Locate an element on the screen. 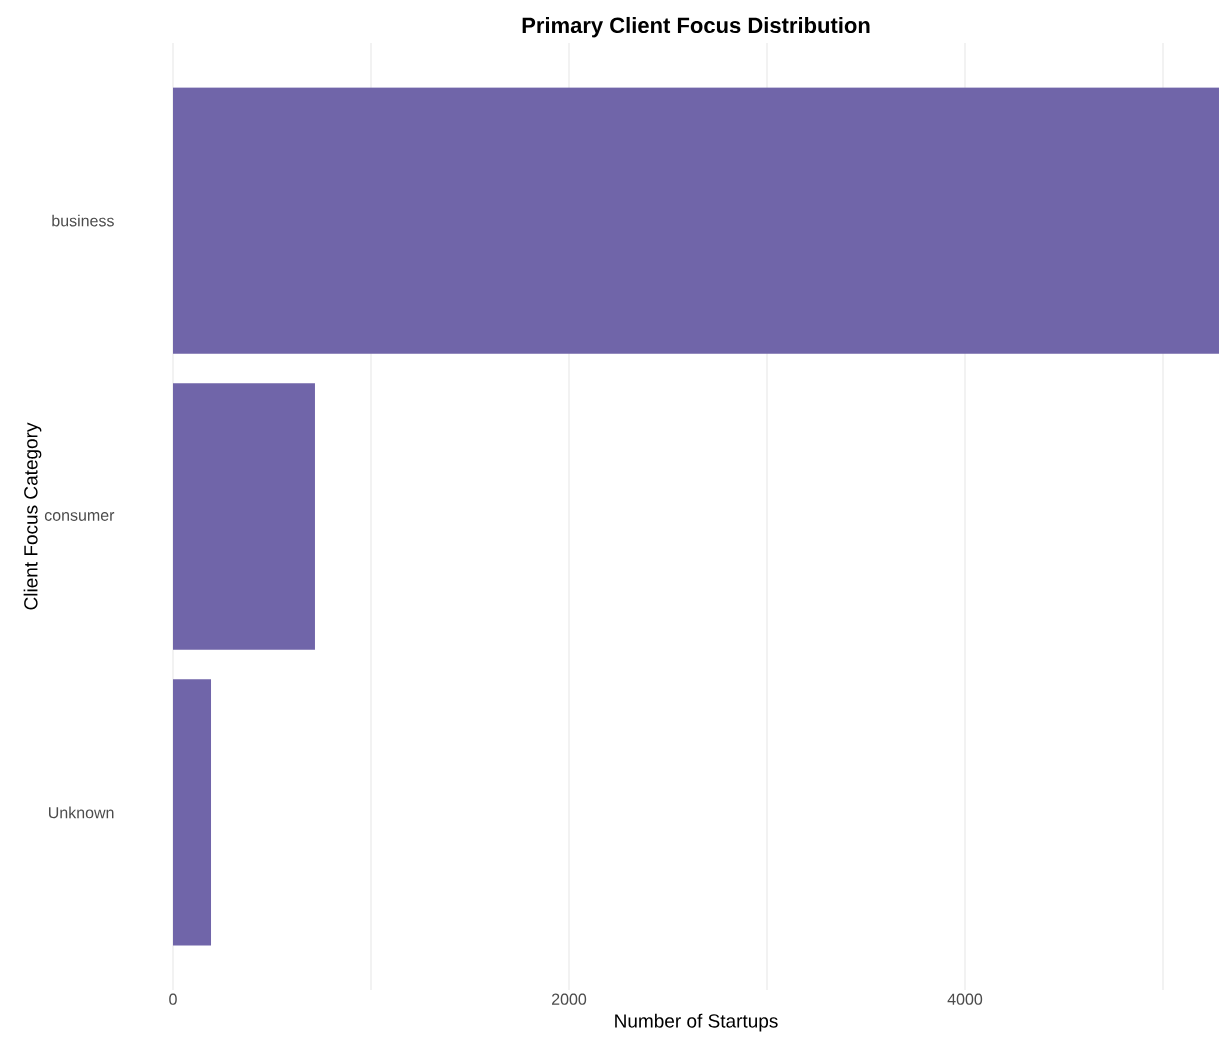 This screenshot has width=1219, height=1043. x-tick-label: 0 is located at coordinates (173, 999).